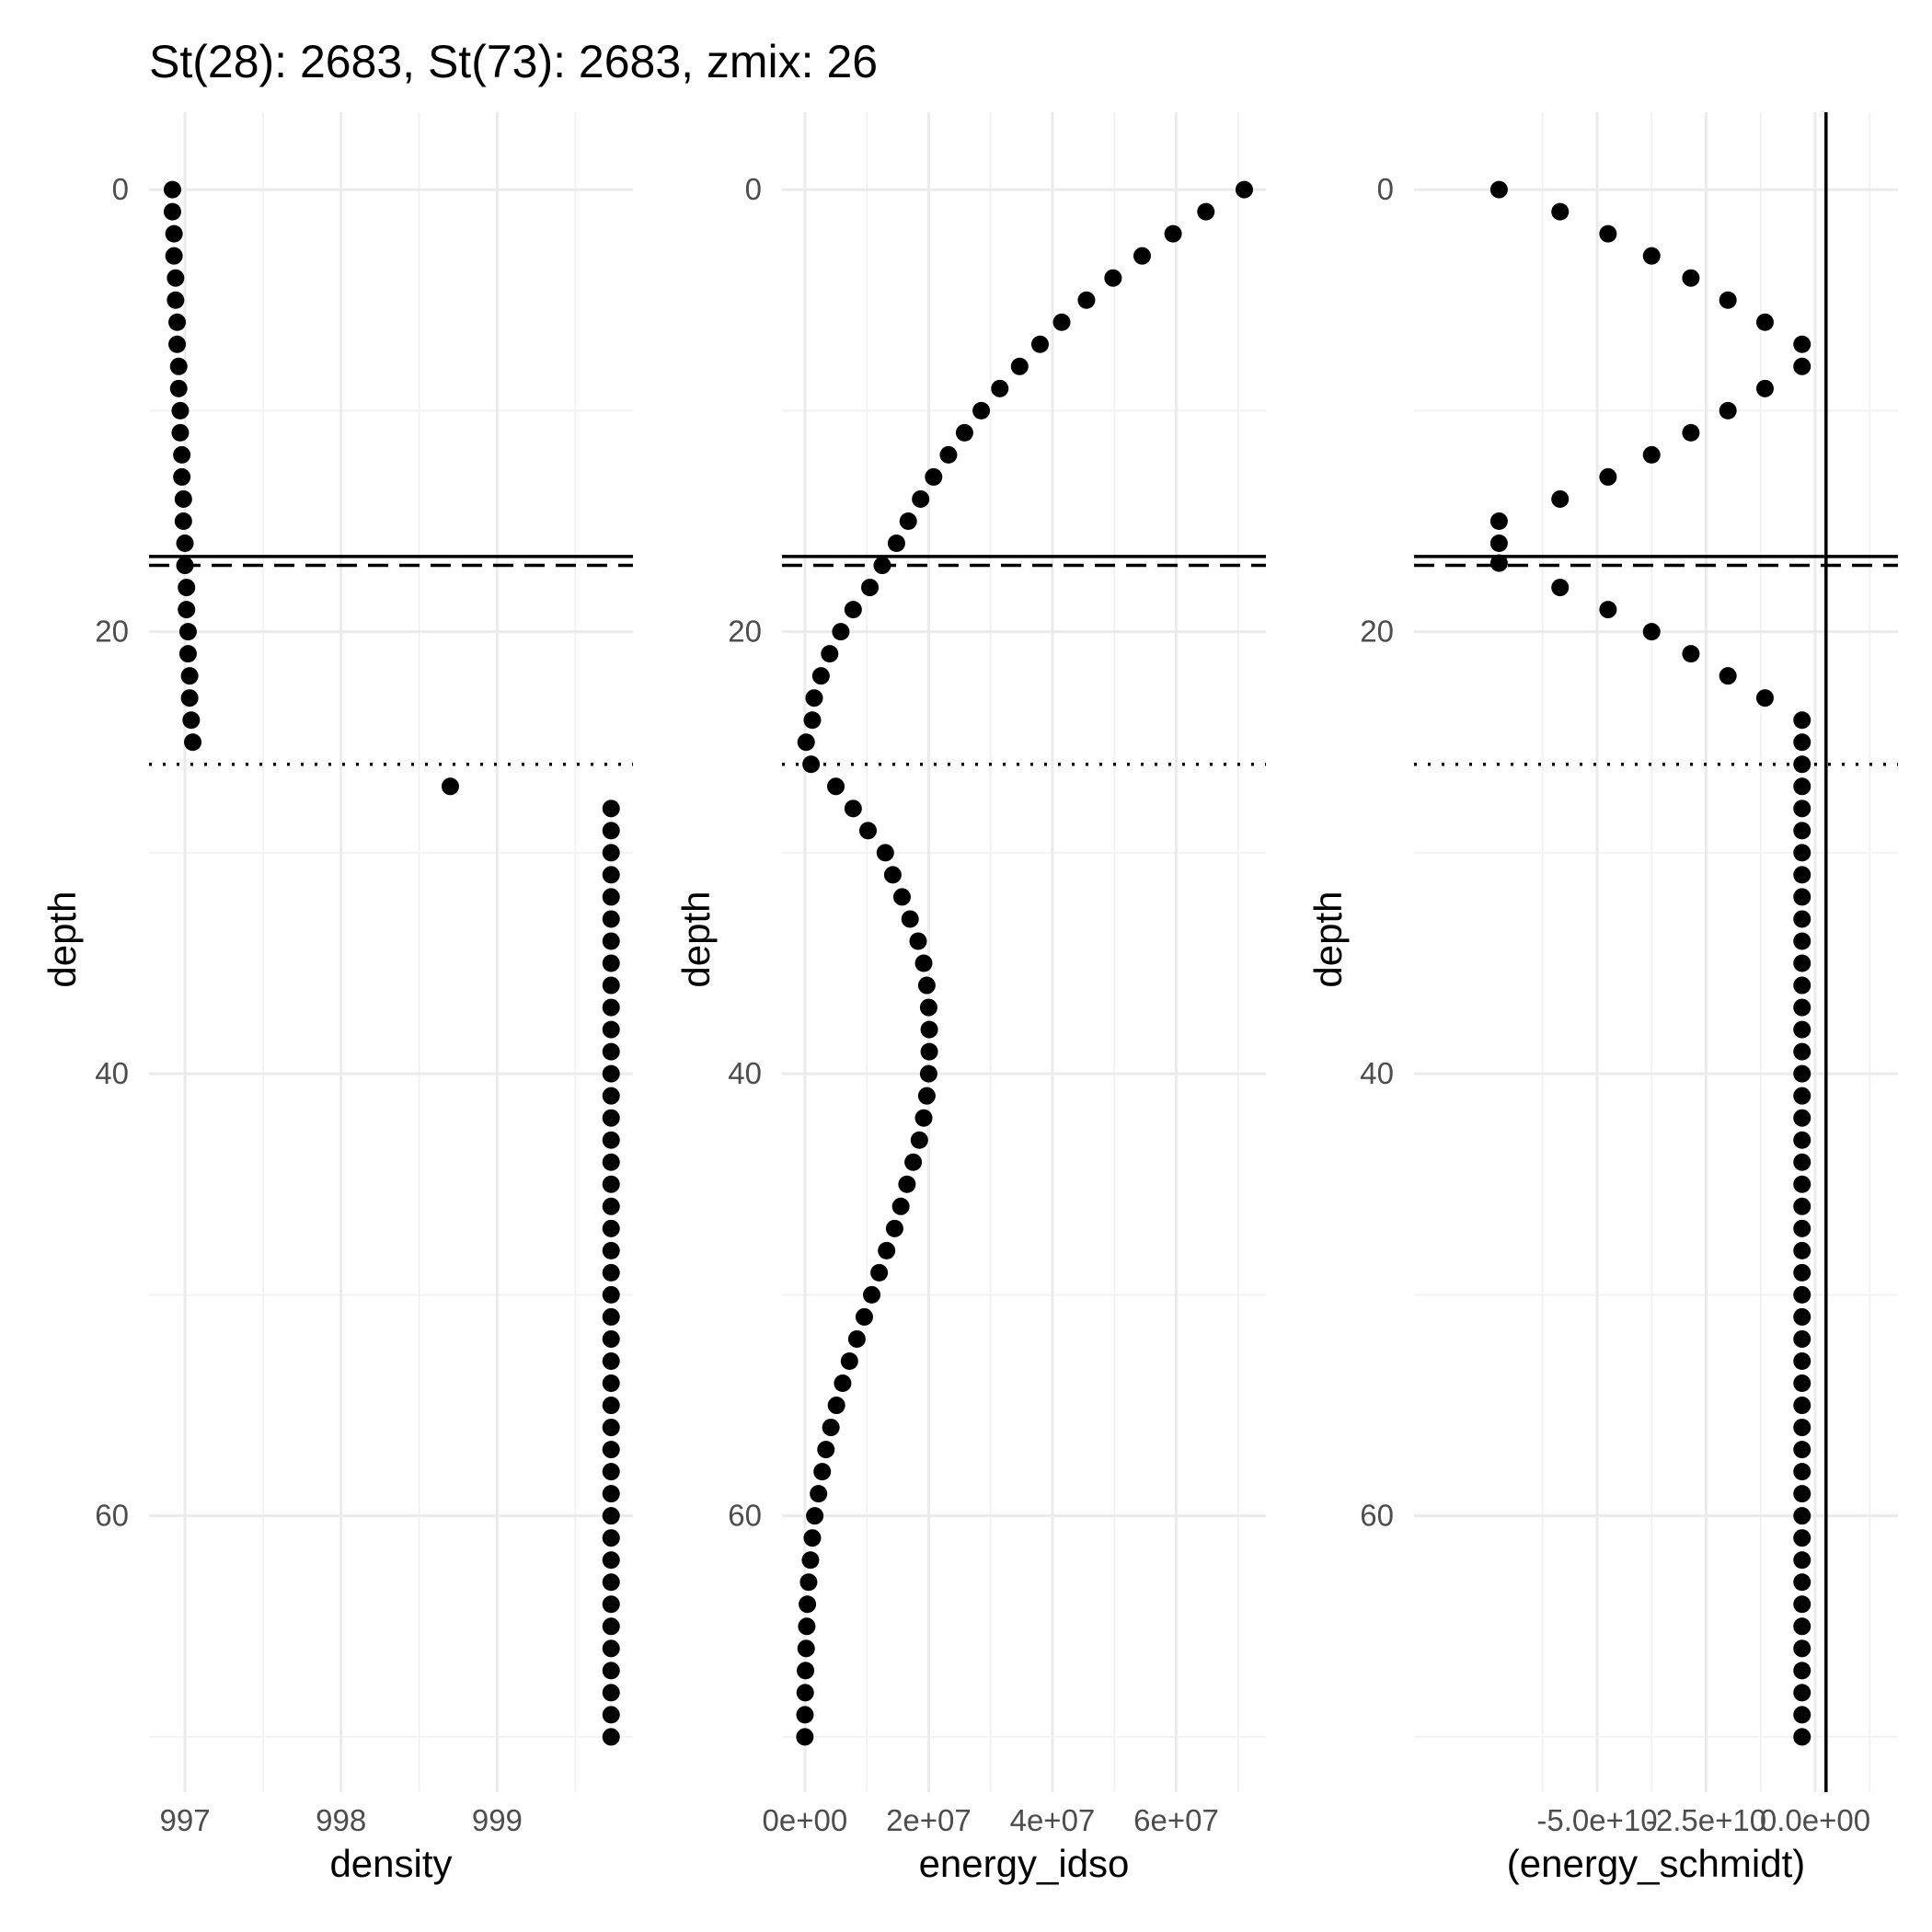  What do you see at coordinates (390, 1863) in the screenshot?
I see `x-axis-label: density` at bounding box center [390, 1863].